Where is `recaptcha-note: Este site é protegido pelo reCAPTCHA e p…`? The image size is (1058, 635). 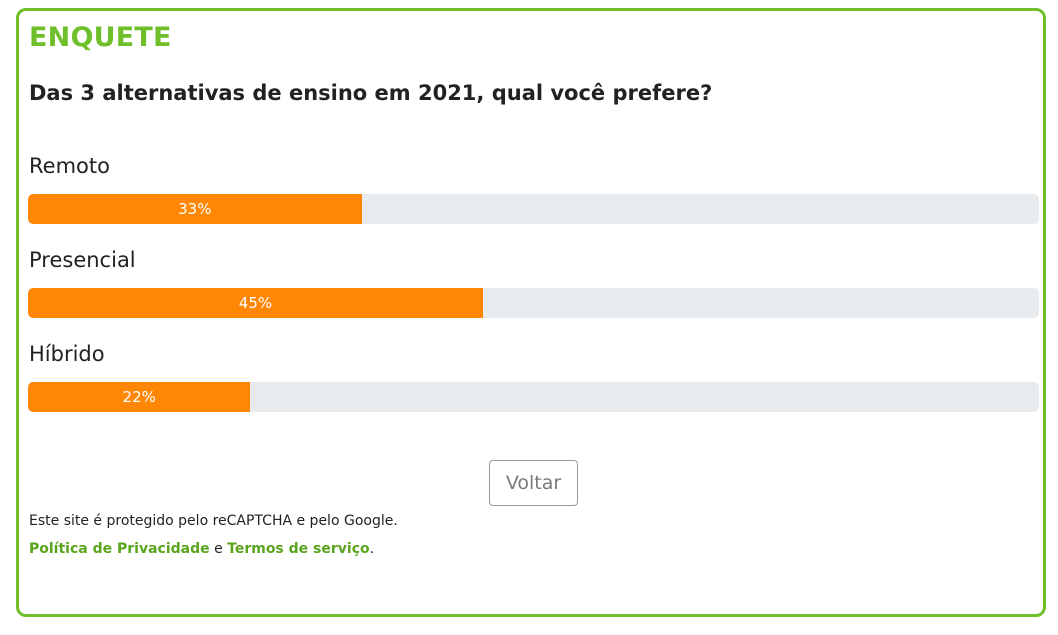
recaptcha-note: Este site é protegido pelo reCAPTCHA e p… is located at coordinates (213, 521).